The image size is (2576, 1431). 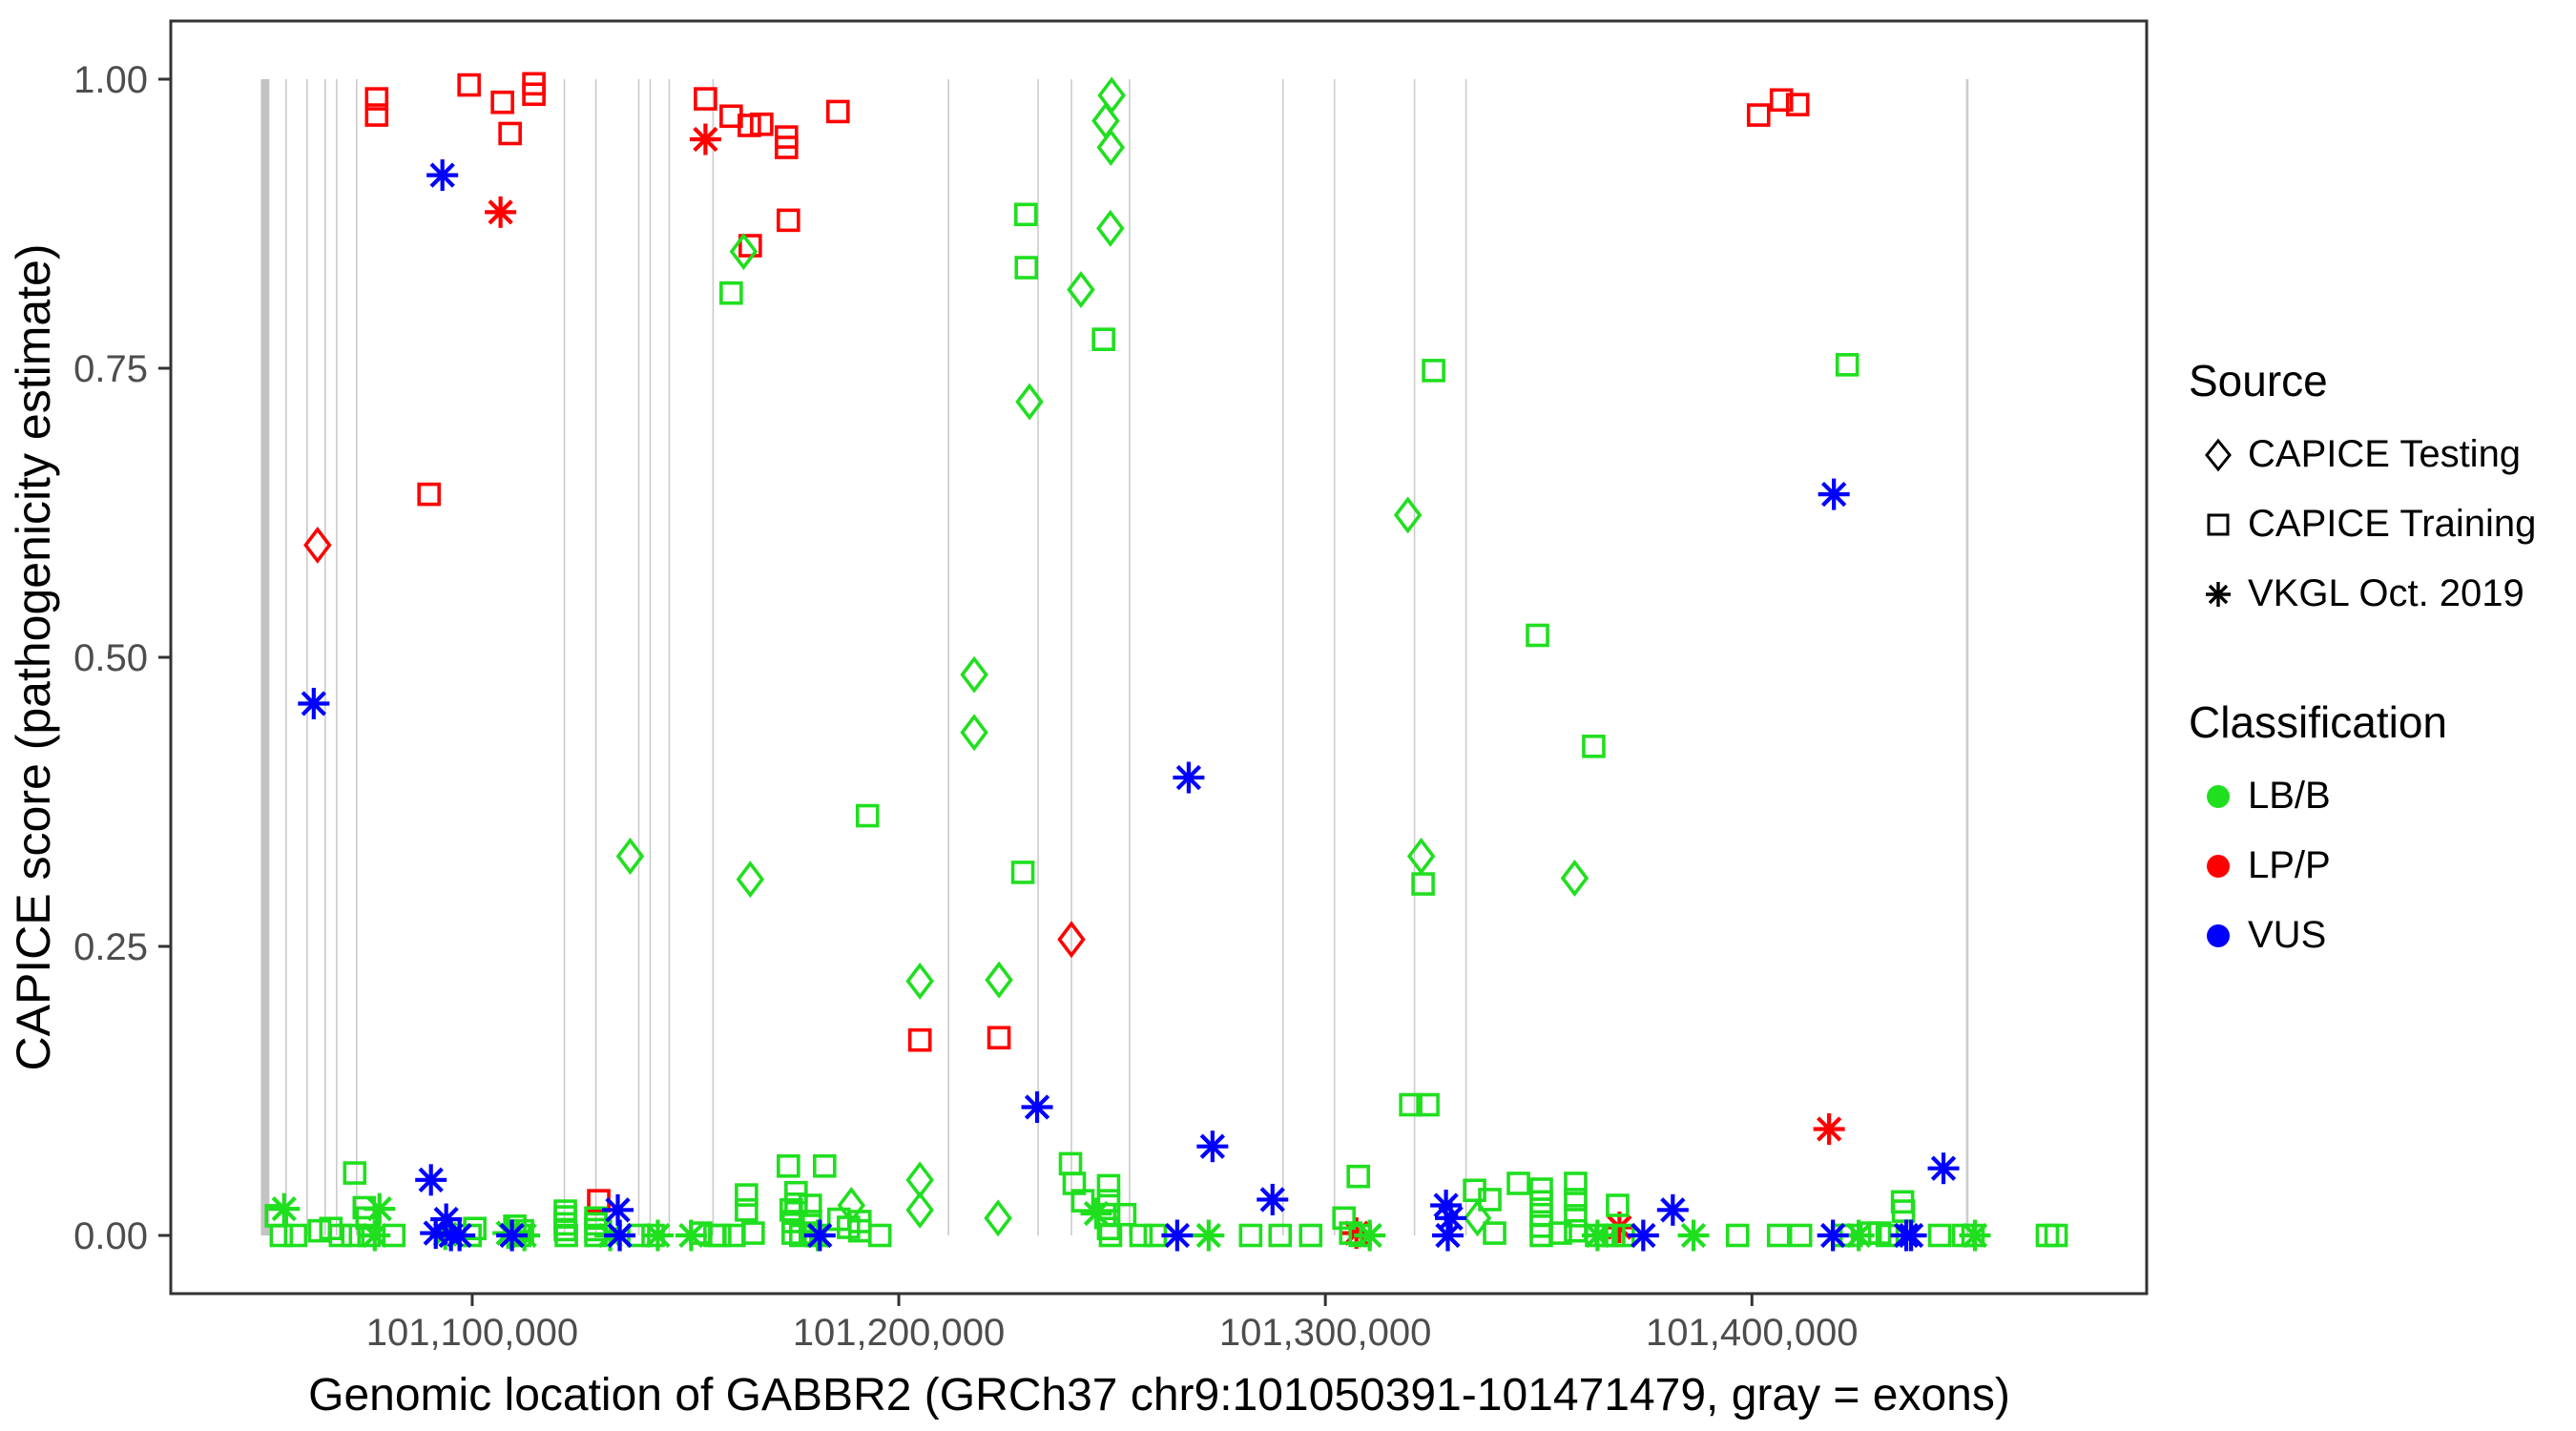 I want to click on legend-item-vkgl: VKGL Oct. 2019, so click(x=2379, y=594).